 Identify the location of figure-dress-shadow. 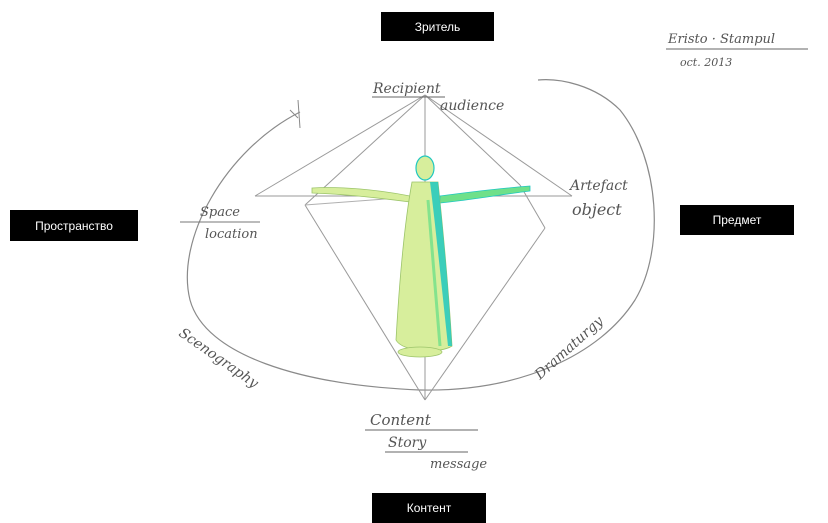
(441, 264).